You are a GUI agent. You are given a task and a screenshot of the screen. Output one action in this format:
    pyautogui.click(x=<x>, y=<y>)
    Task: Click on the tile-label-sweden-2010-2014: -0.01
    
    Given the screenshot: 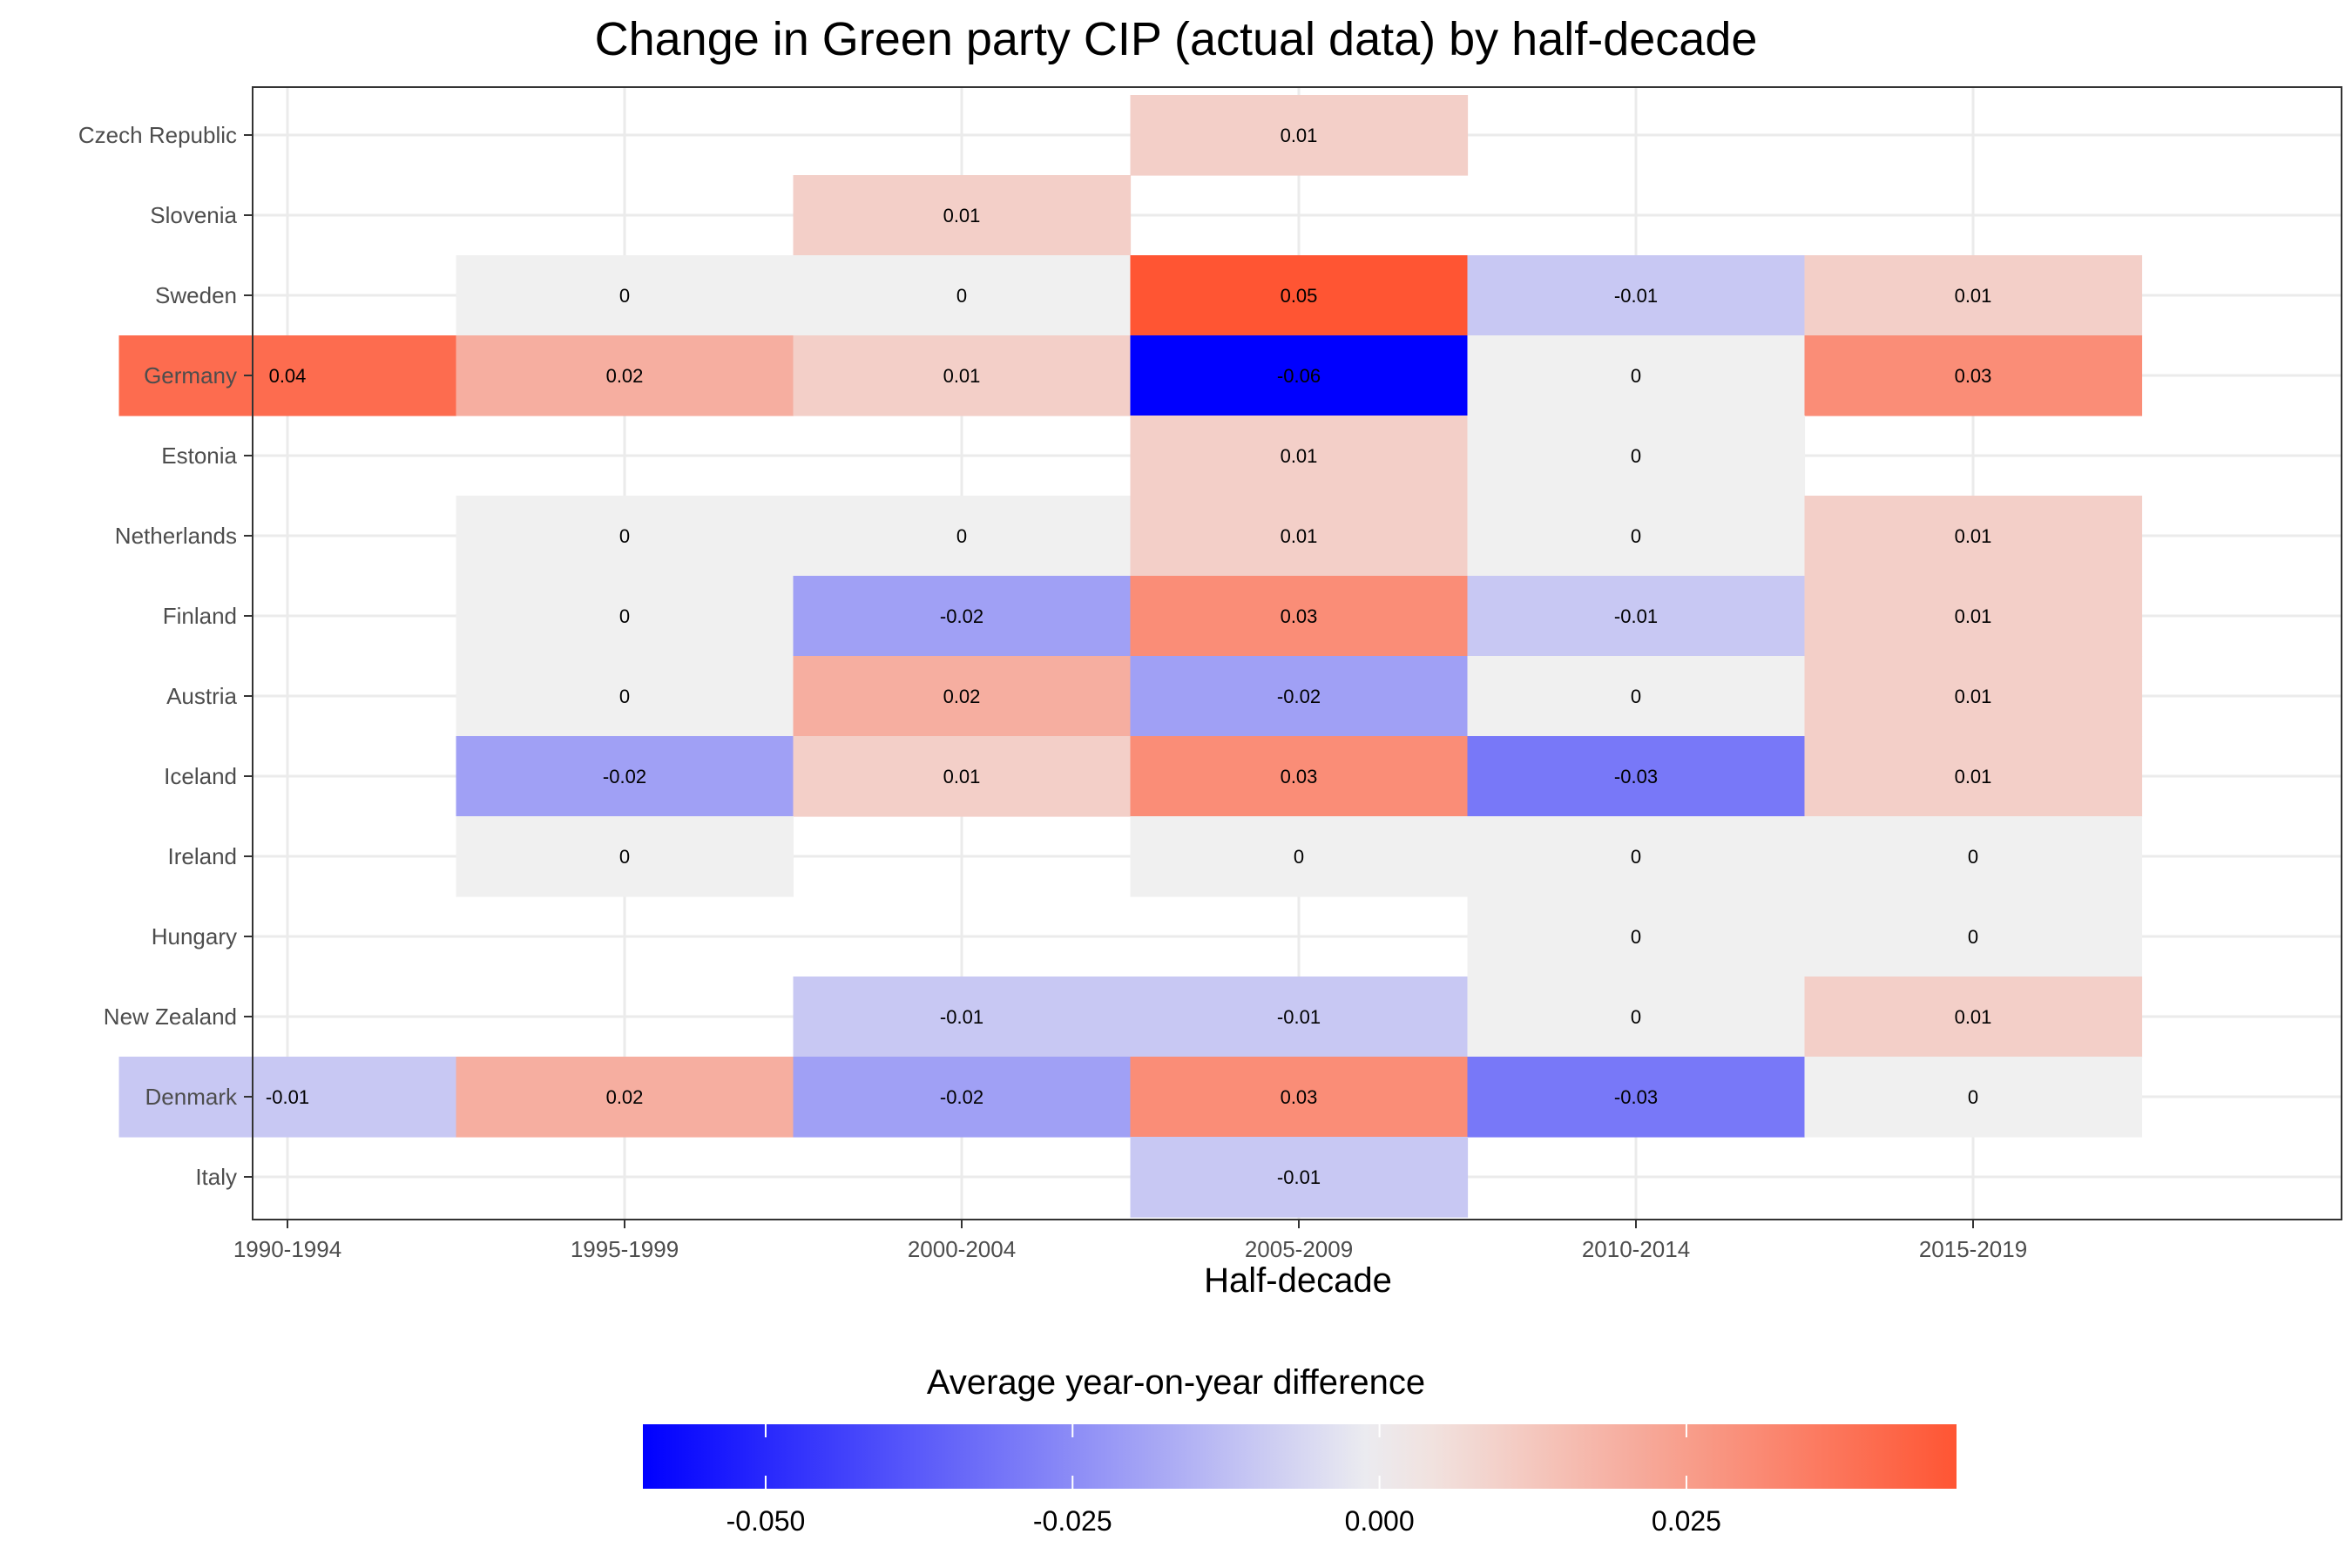 What is the action you would take?
    pyautogui.click(x=1636, y=296)
    